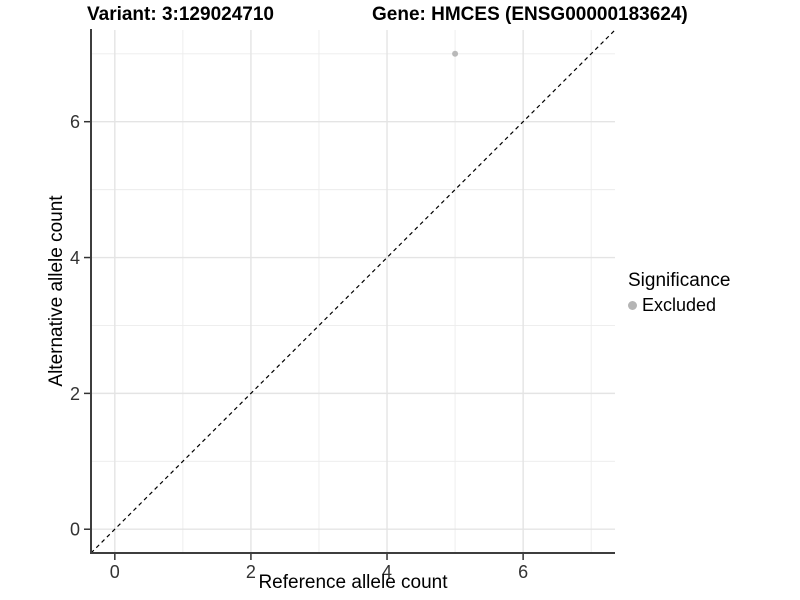  Describe the element at coordinates (387, 572) in the screenshot. I see `x-tick-label: 4` at that location.